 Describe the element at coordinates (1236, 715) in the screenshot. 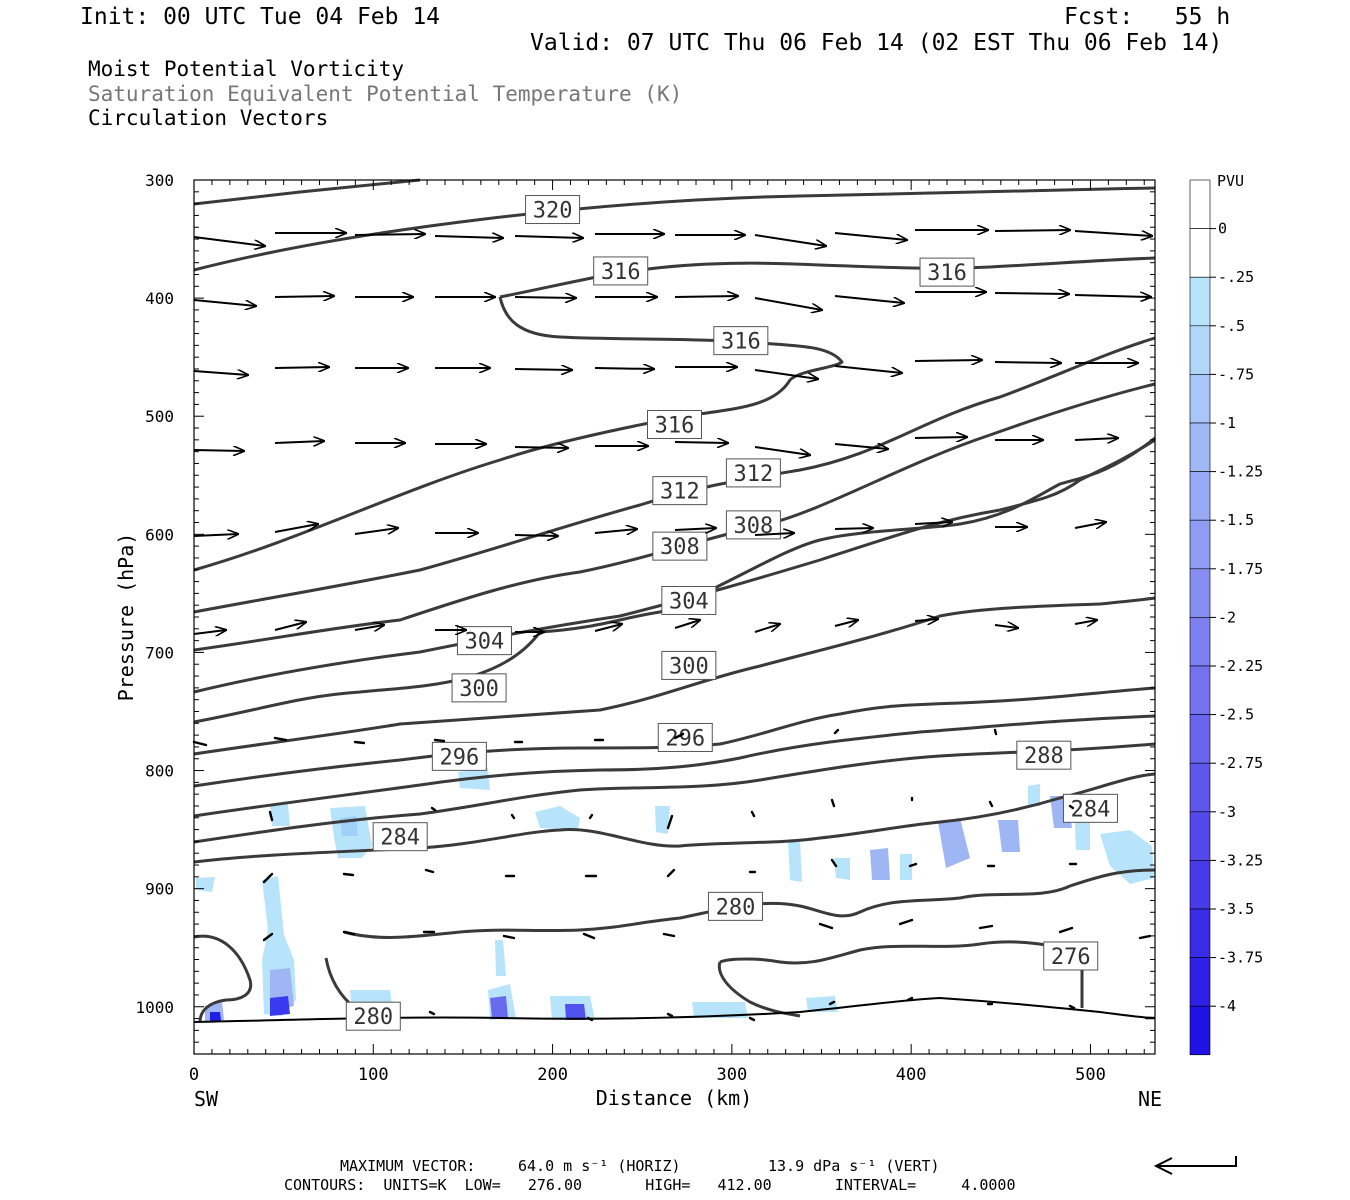

I see `colorbar-label: -2.5` at that location.